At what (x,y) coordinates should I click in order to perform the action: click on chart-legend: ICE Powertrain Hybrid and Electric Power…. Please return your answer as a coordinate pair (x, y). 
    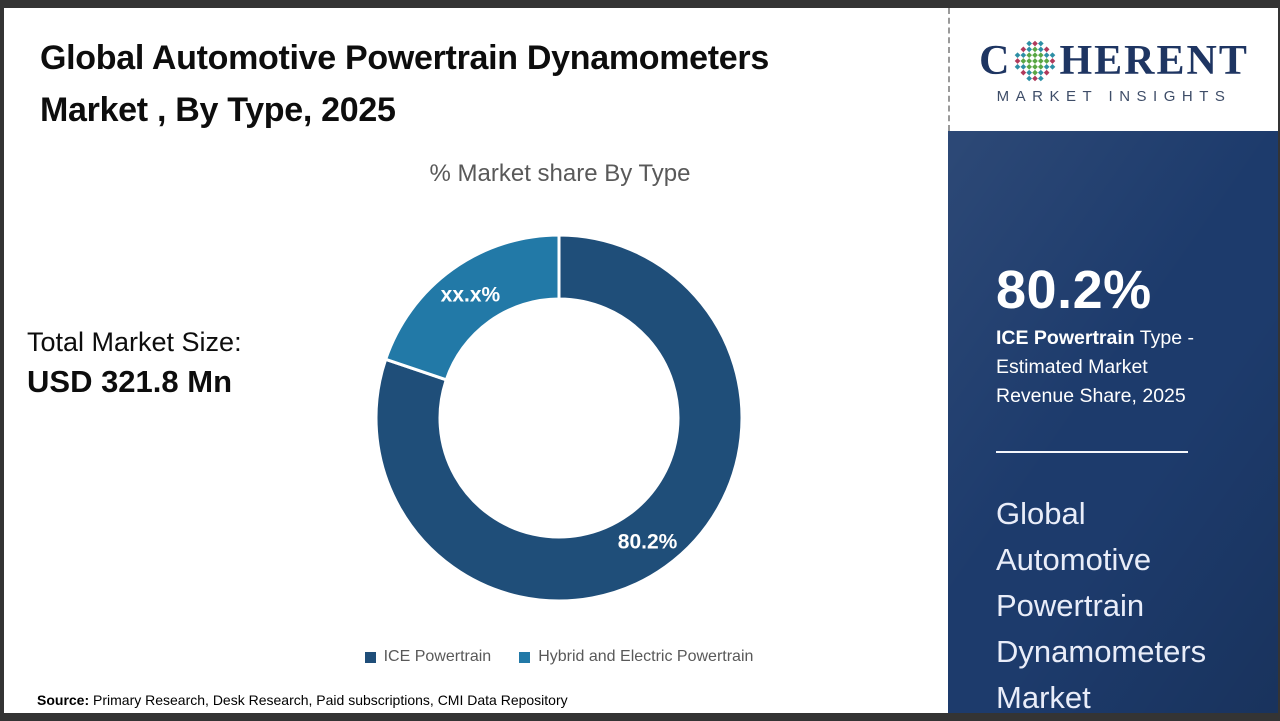
    Looking at the image, I should click on (558, 657).